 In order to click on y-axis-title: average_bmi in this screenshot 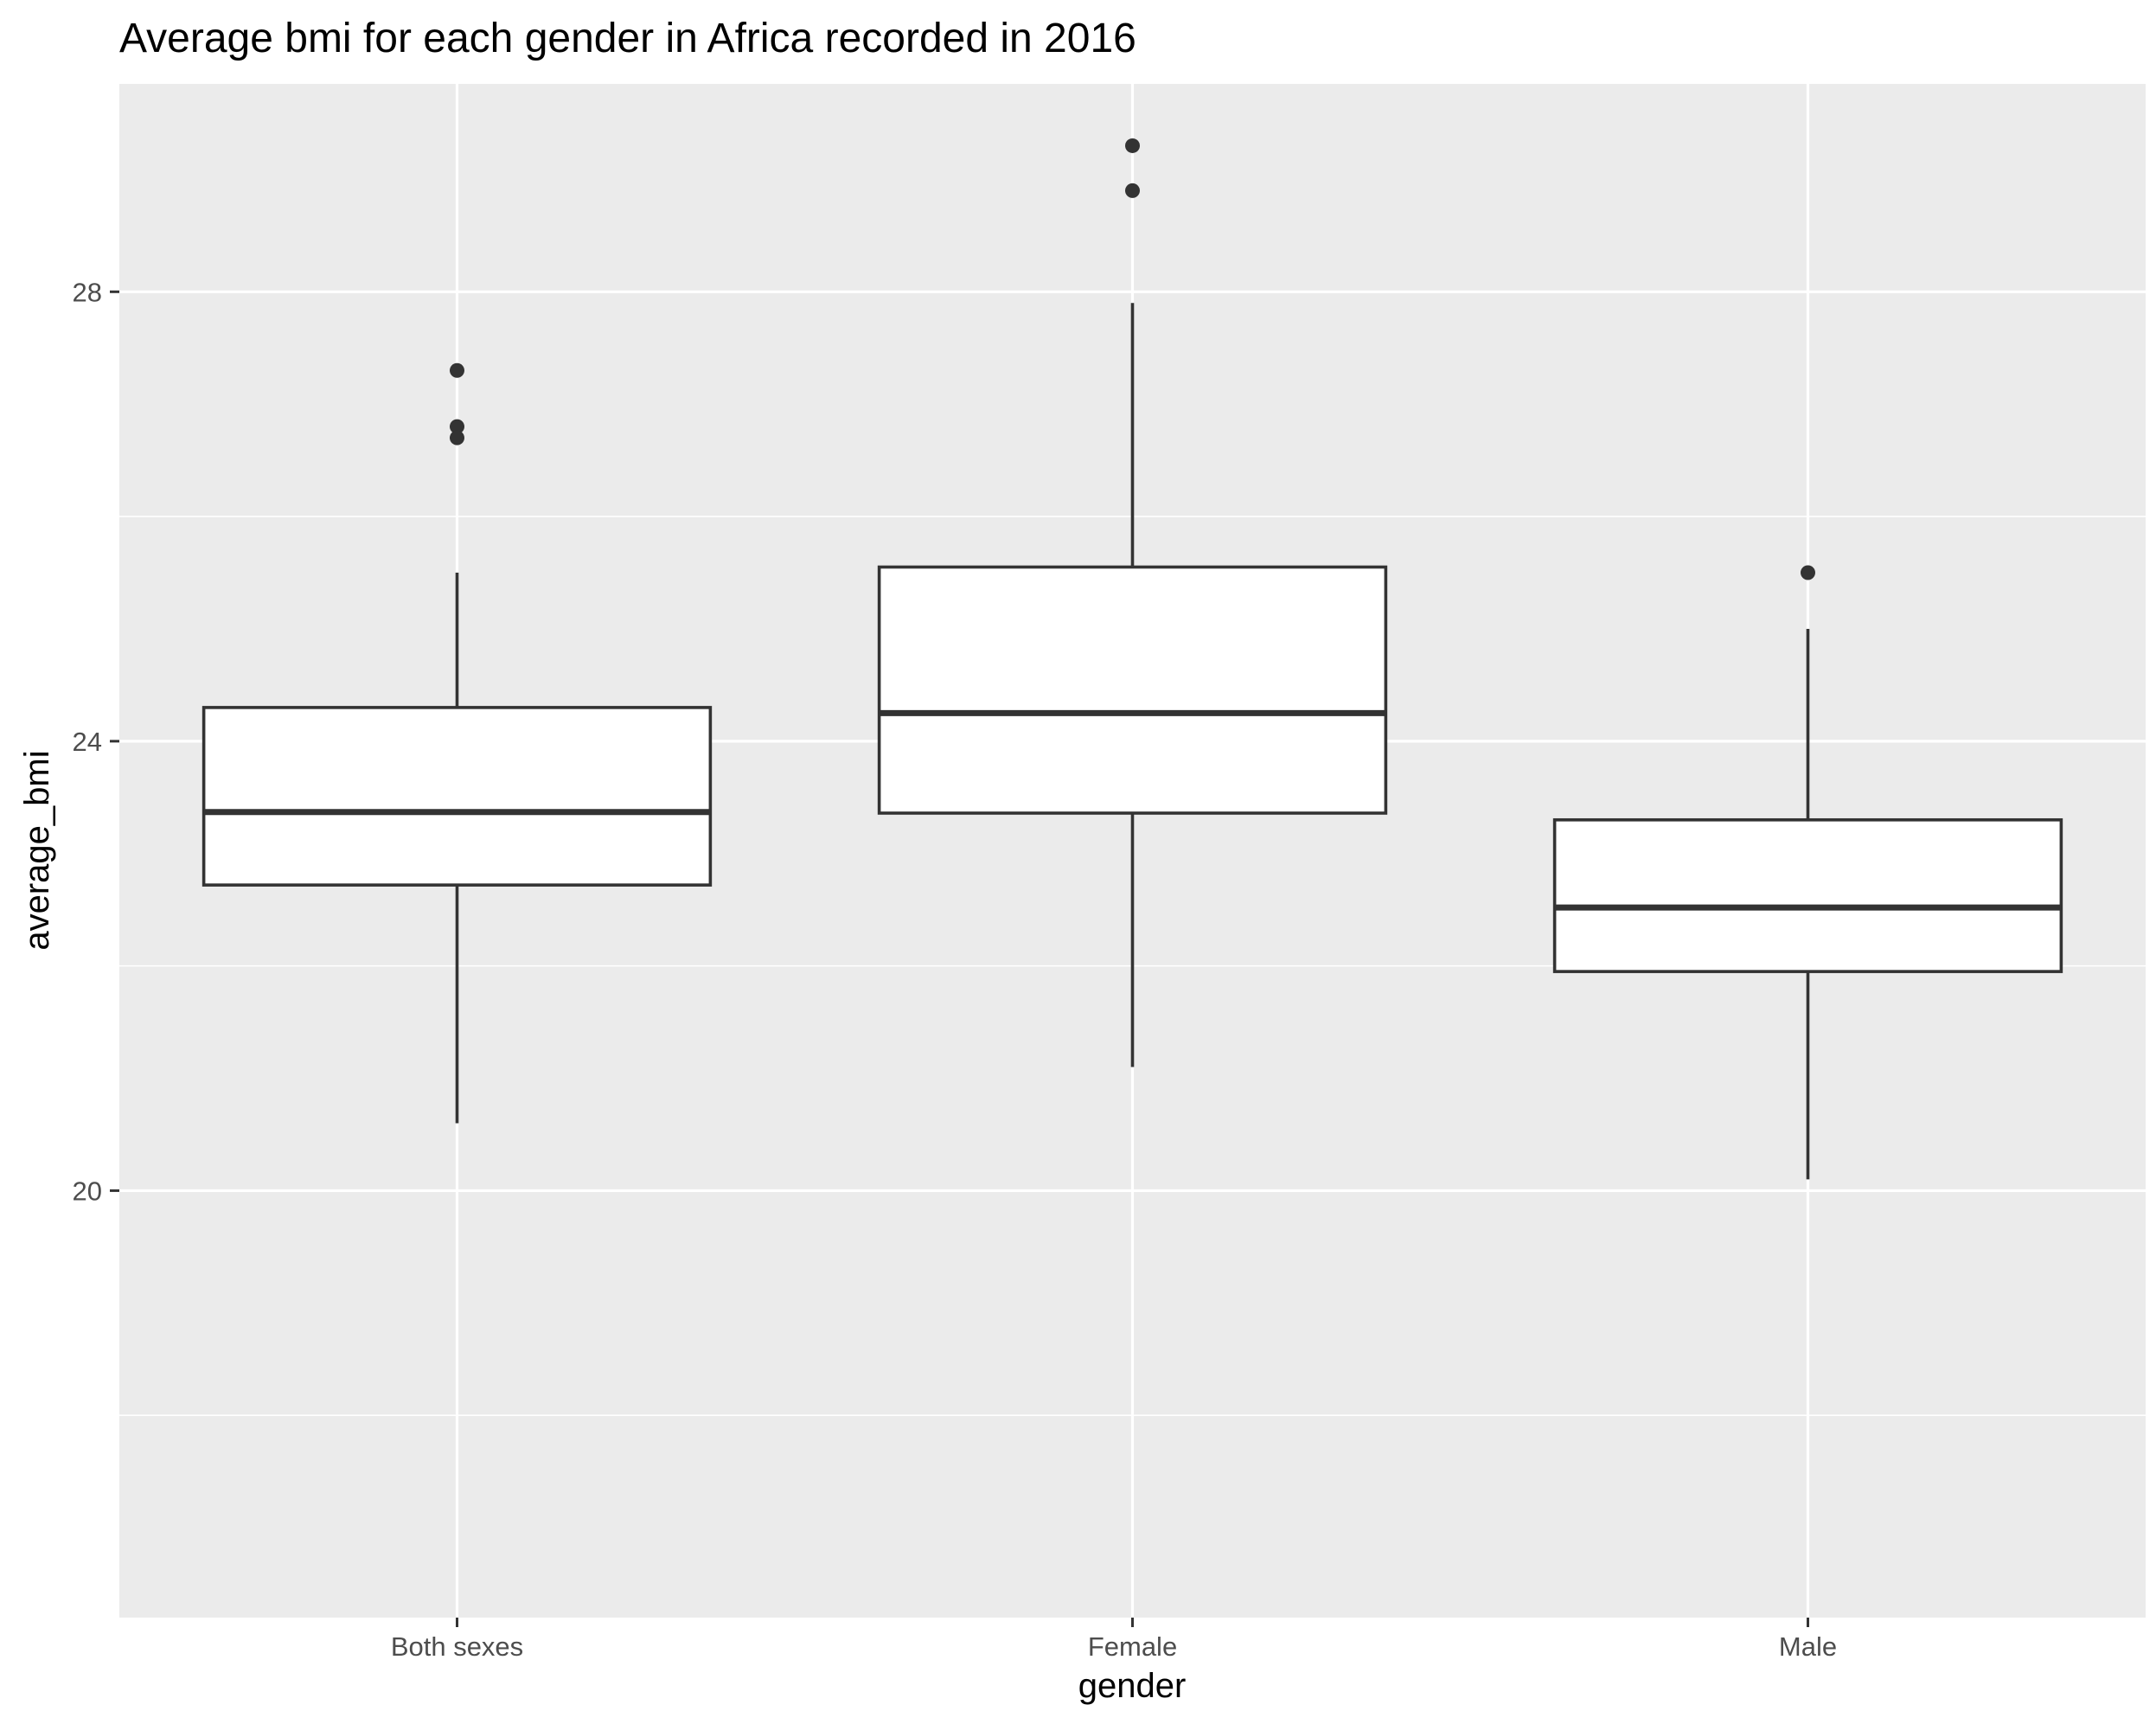, I will do `click(37, 850)`.